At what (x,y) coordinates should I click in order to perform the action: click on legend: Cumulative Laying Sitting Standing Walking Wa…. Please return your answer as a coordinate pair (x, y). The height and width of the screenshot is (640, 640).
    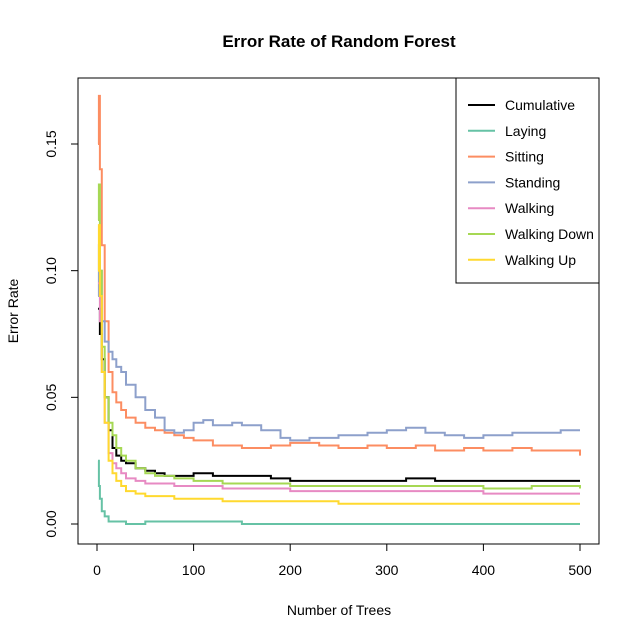
    Looking at the image, I should click on (531, 182).